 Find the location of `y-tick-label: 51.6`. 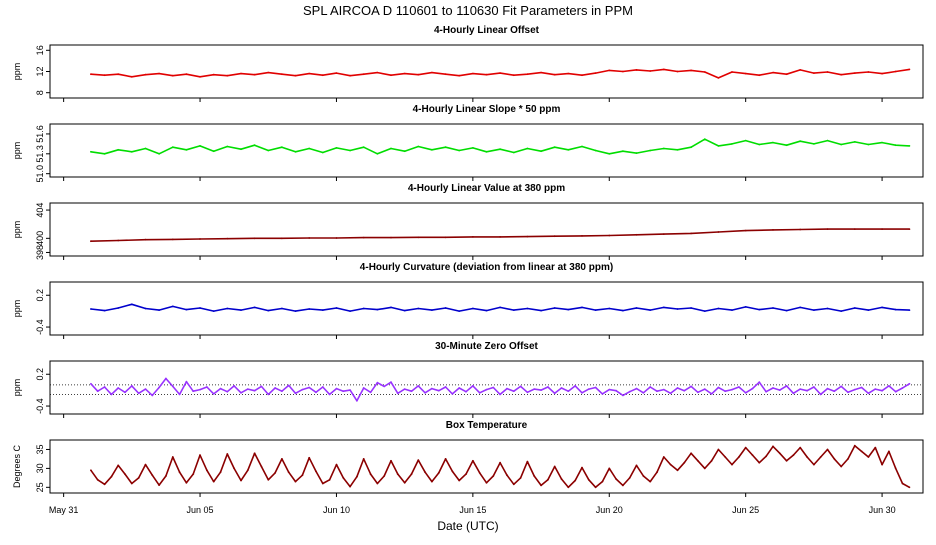

y-tick-label: 51.6 is located at coordinates (40, 134).